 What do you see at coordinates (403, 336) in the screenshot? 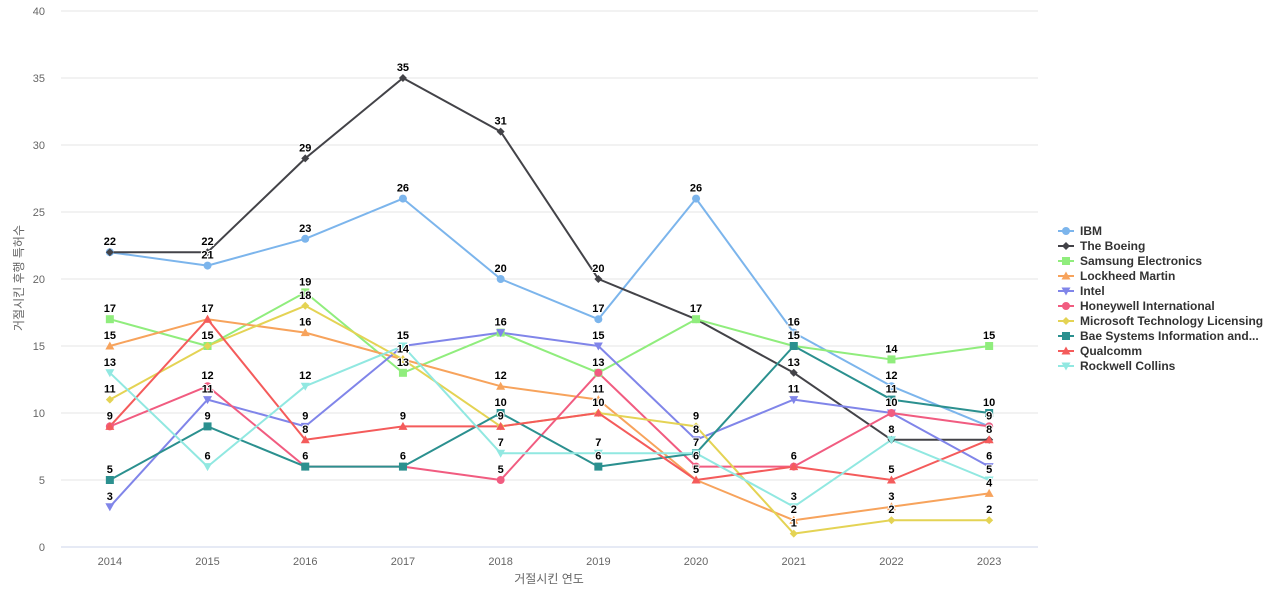
I see `data-label-rockwell-collins: 15` at bounding box center [403, 336].